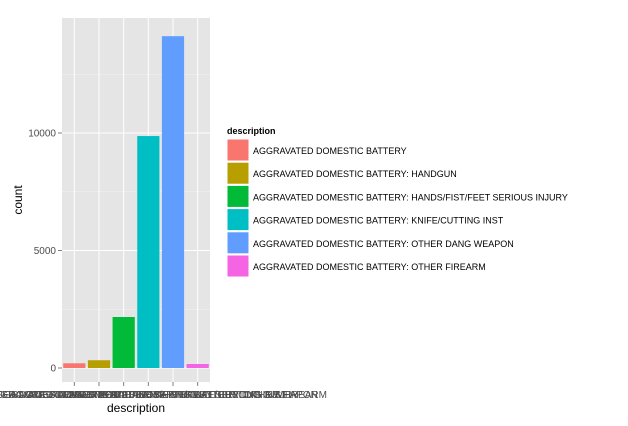 The width and height of the screenshot is (628, 426). Describe the element at coordinates (136, 192) in the screenshot. I see `minor-gridlines` at that location.